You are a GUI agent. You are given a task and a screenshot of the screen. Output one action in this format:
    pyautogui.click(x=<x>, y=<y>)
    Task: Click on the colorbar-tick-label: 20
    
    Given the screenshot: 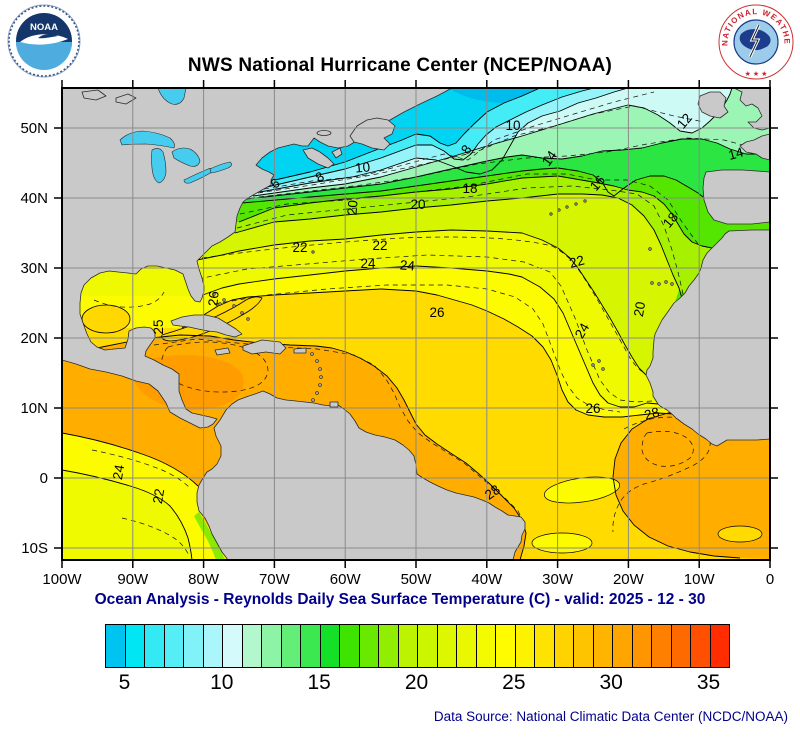 What is the action you would take?
    pyautogui.click(x=416, y=682)
    